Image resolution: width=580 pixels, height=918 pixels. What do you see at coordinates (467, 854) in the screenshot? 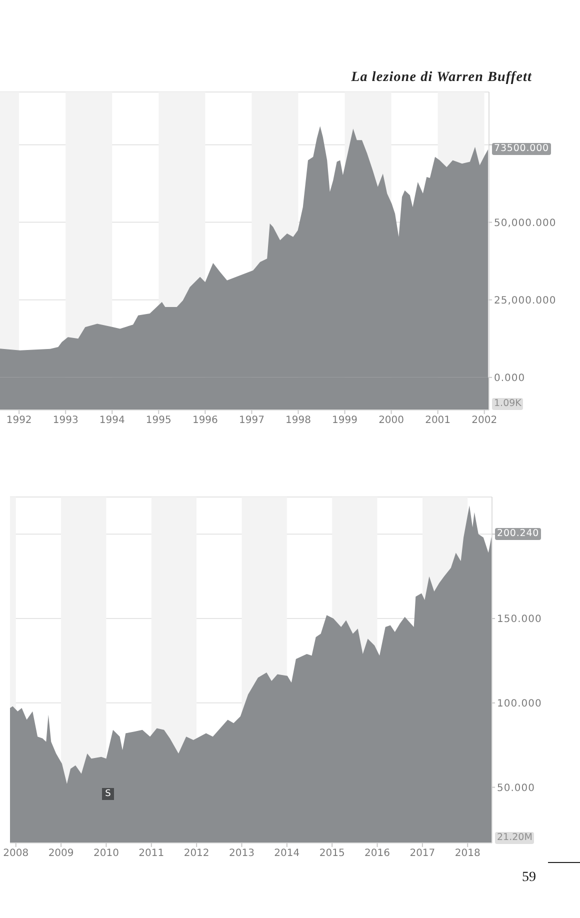
I see `x-tick-label: 2018` at bounding box center [467, 854].